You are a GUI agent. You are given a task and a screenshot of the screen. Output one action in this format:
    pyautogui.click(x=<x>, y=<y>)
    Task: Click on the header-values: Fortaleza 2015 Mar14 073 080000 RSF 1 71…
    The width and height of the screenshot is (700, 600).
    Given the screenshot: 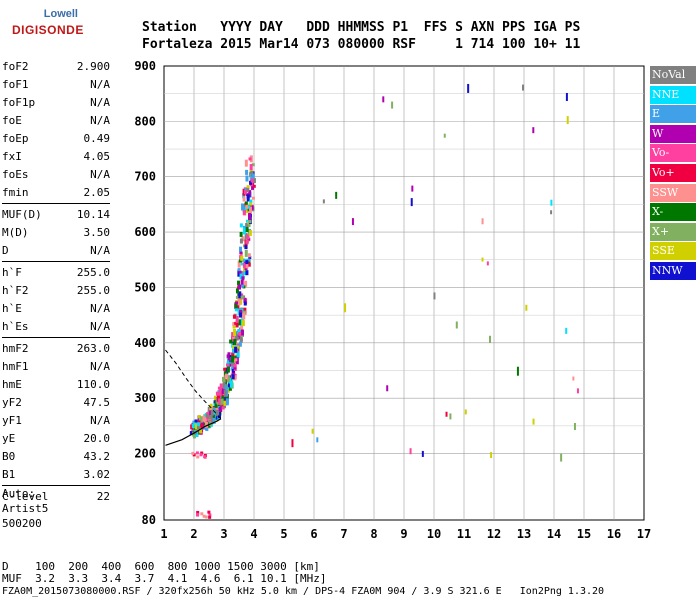 What is the action you would take?
    pyautogui.click(x=361, y=44)
    